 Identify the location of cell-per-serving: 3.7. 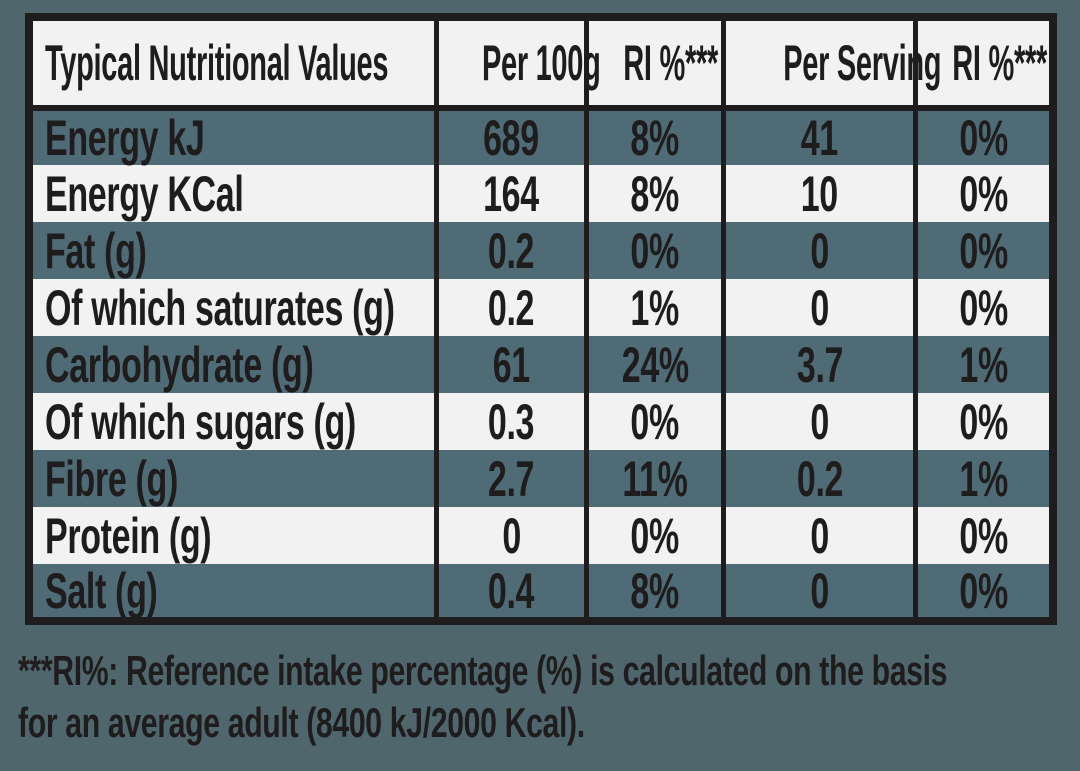
(818, 364).